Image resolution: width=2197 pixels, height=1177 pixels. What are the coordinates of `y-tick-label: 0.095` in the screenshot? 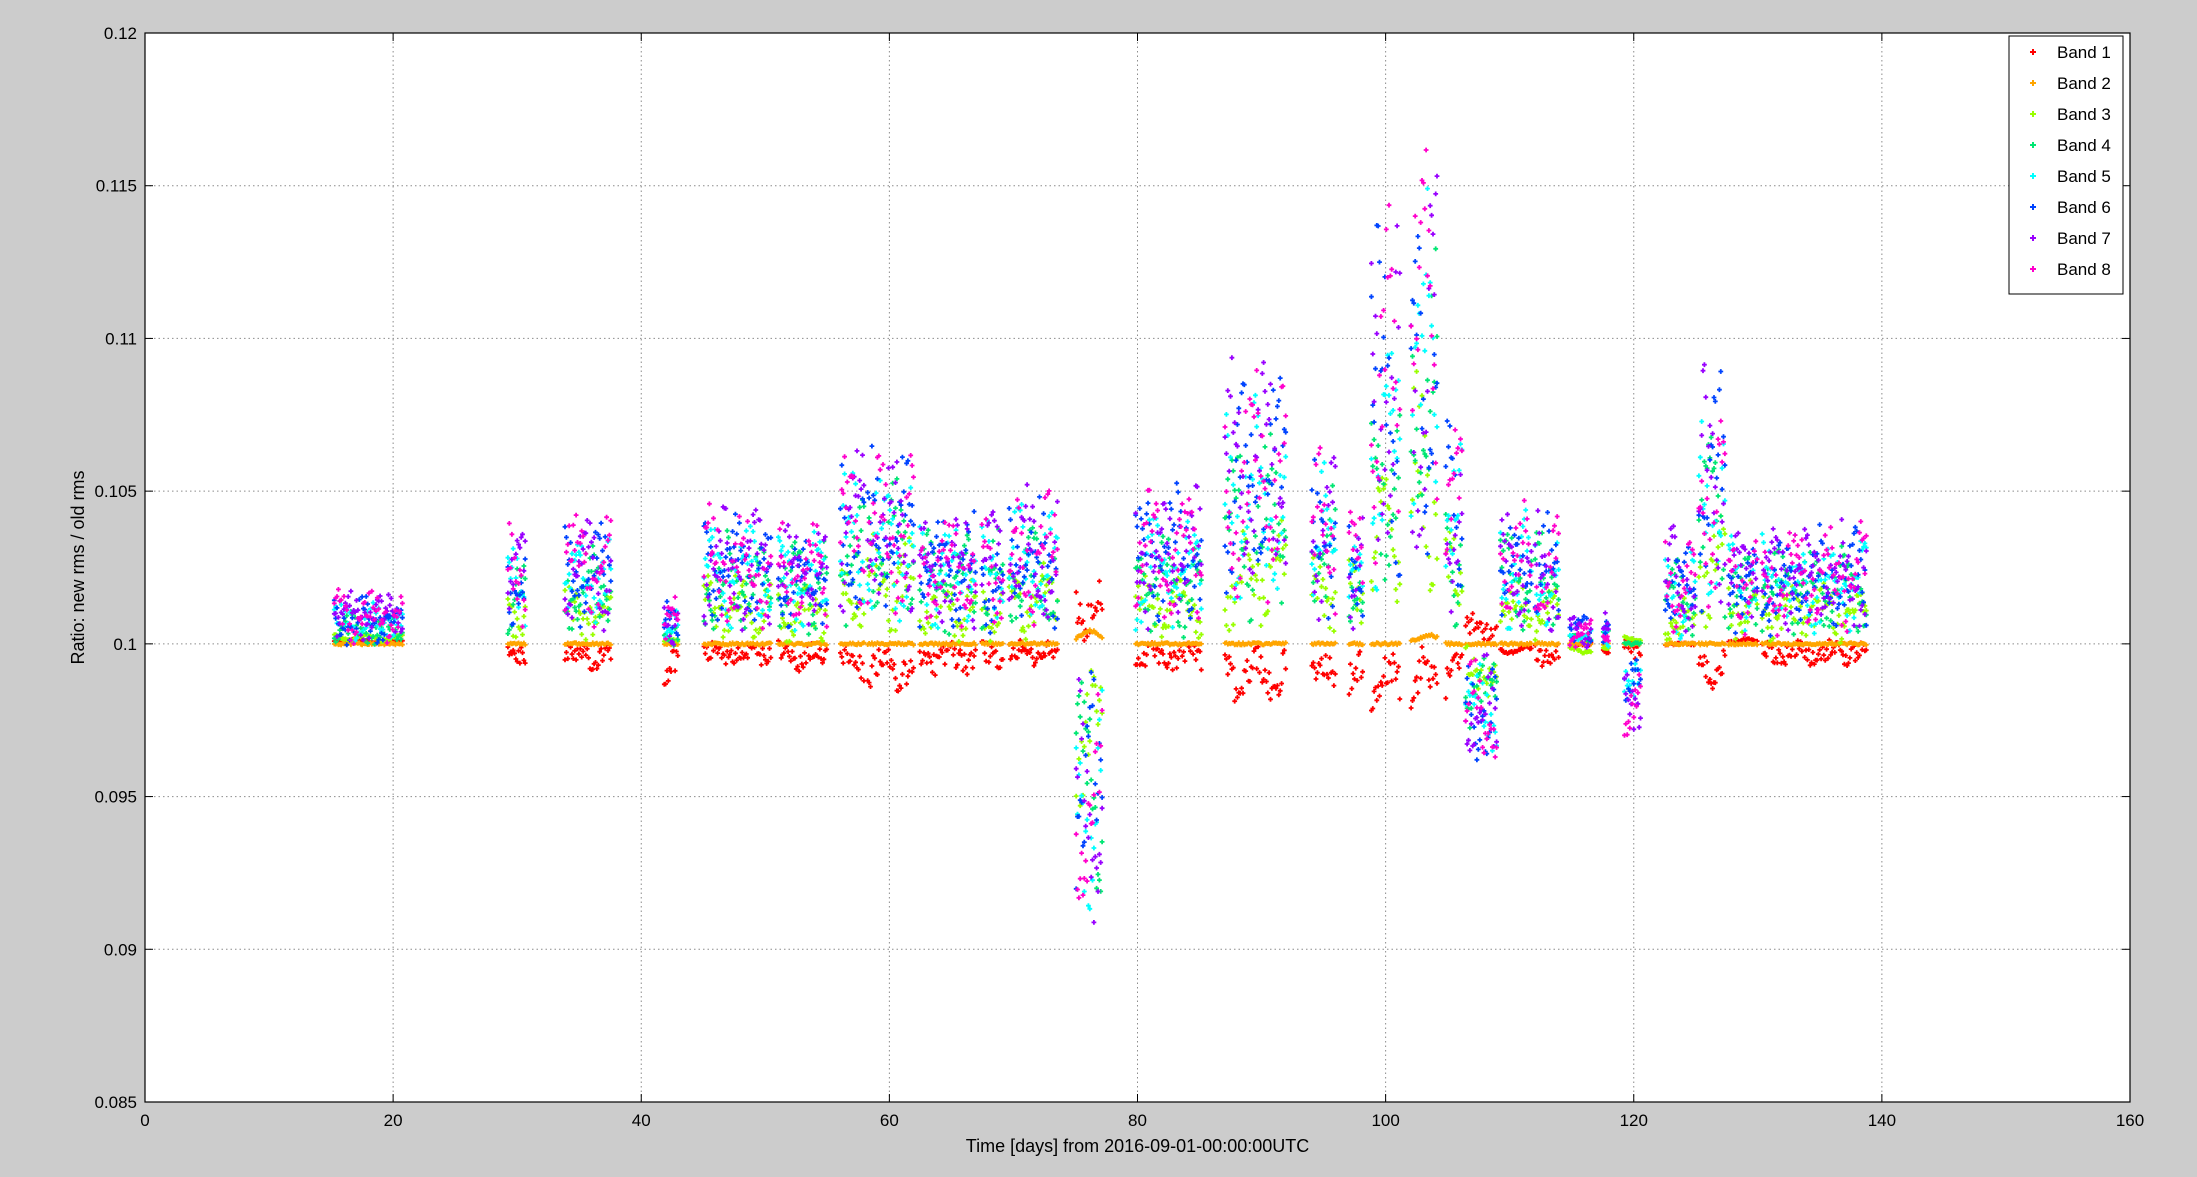 It's located at (115, 797).